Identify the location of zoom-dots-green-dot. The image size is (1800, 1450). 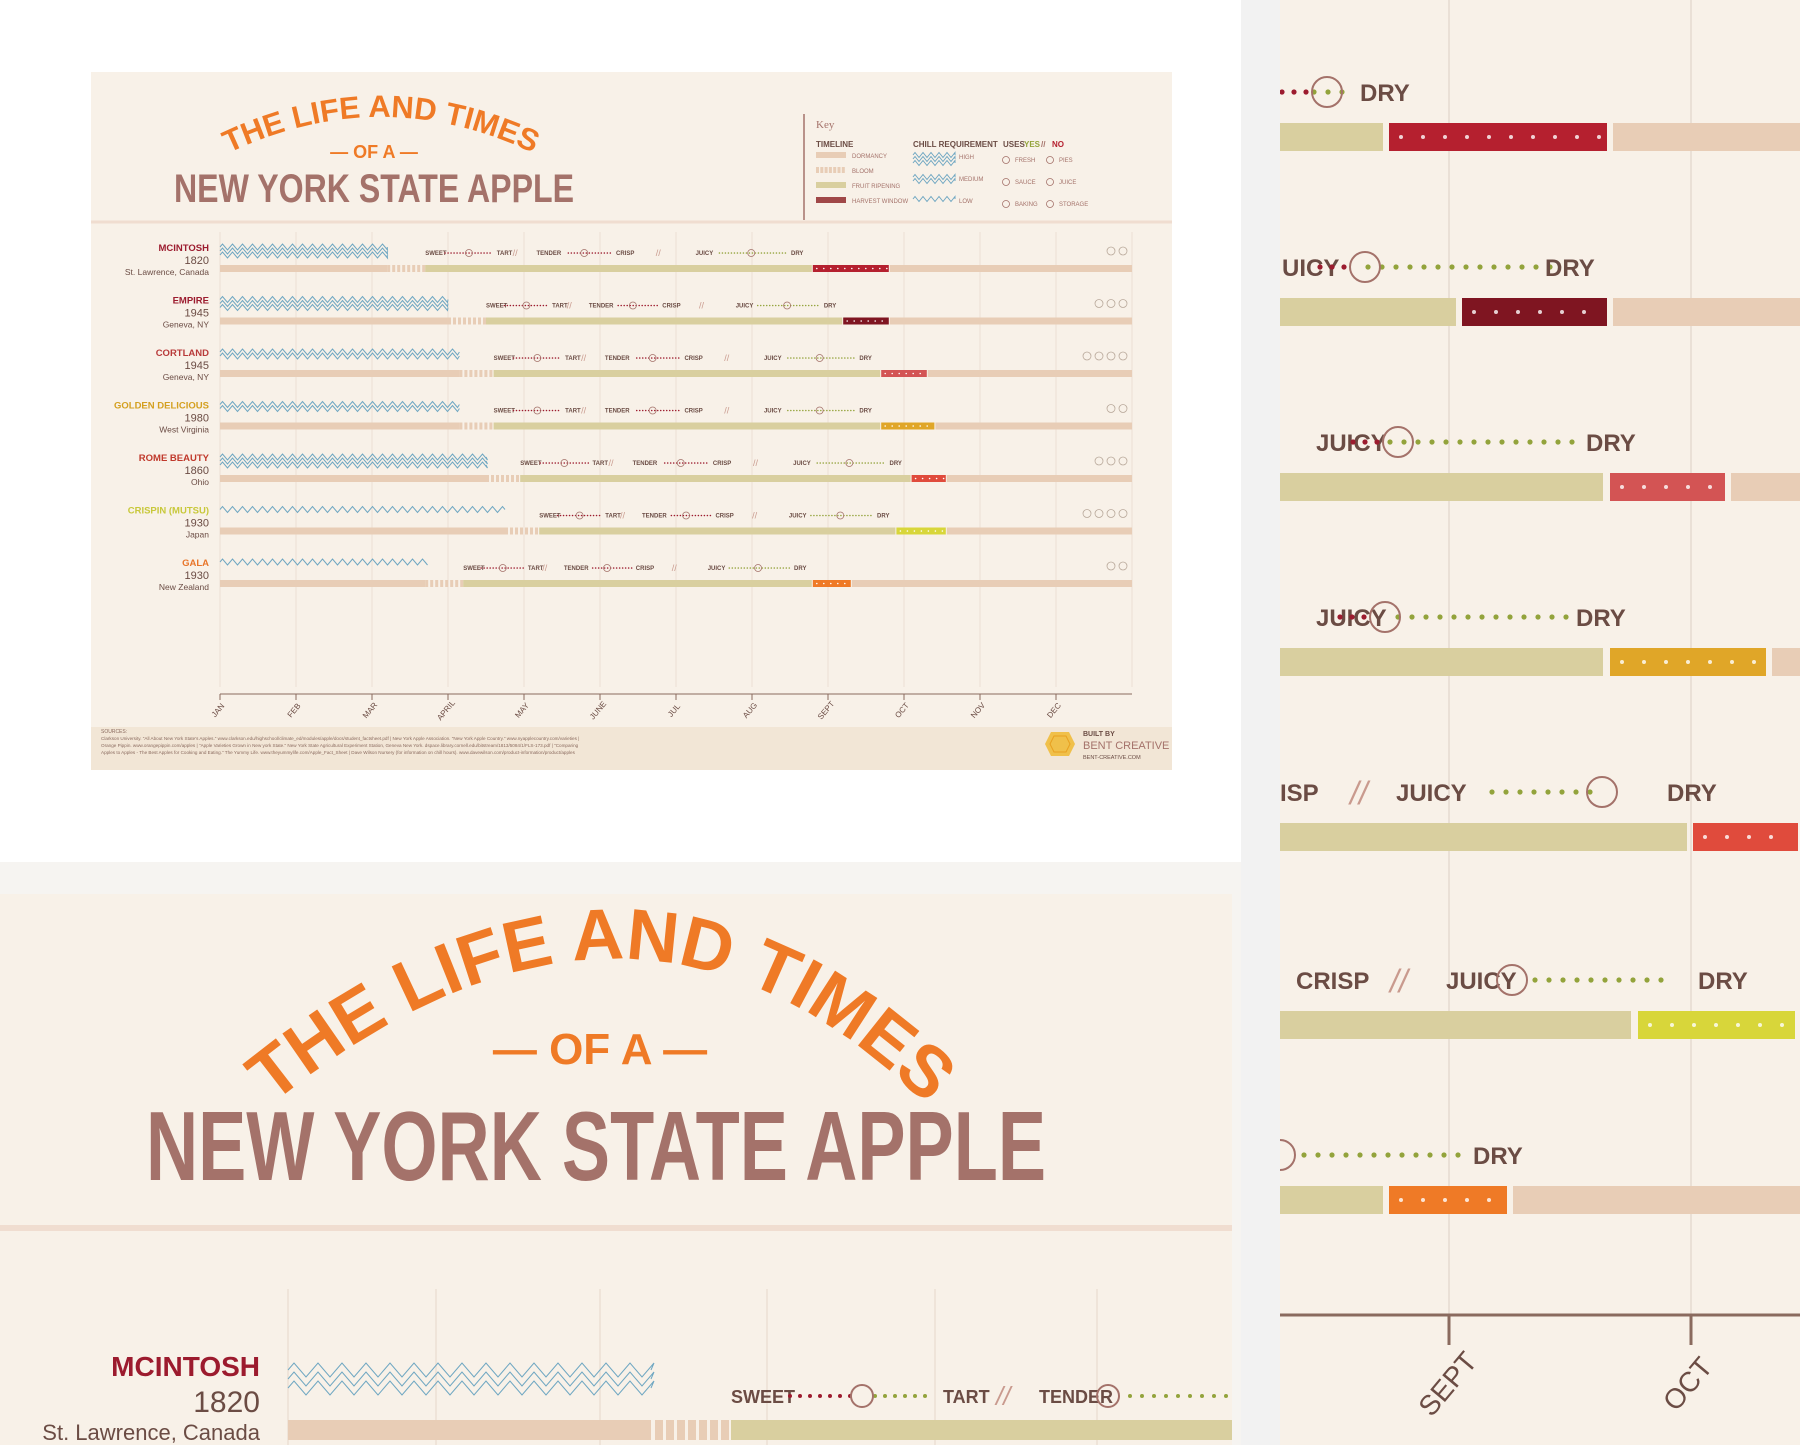
(1142, 1396).